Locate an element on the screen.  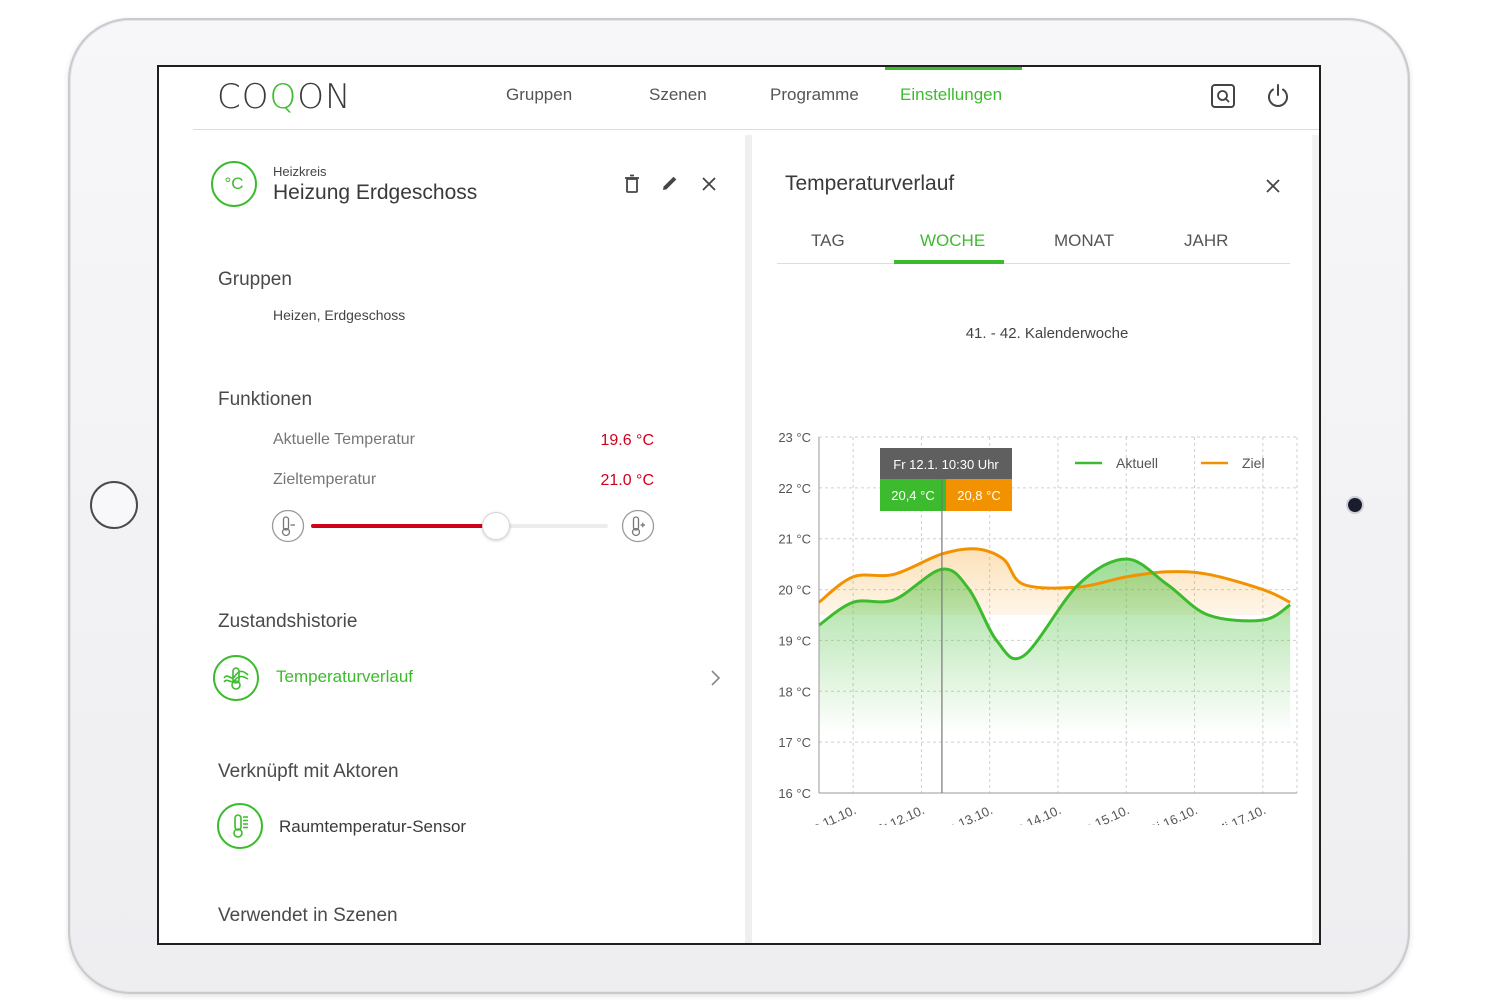
thermometer-sensor-icon is located at coordinates (240, 826).